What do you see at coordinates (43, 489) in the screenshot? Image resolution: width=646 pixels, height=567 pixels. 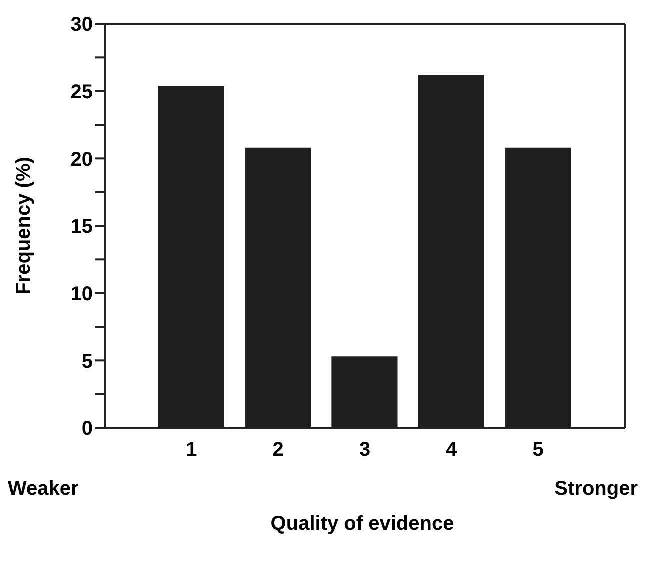 I see `text: Weaker` at bounding box center [43, 489].